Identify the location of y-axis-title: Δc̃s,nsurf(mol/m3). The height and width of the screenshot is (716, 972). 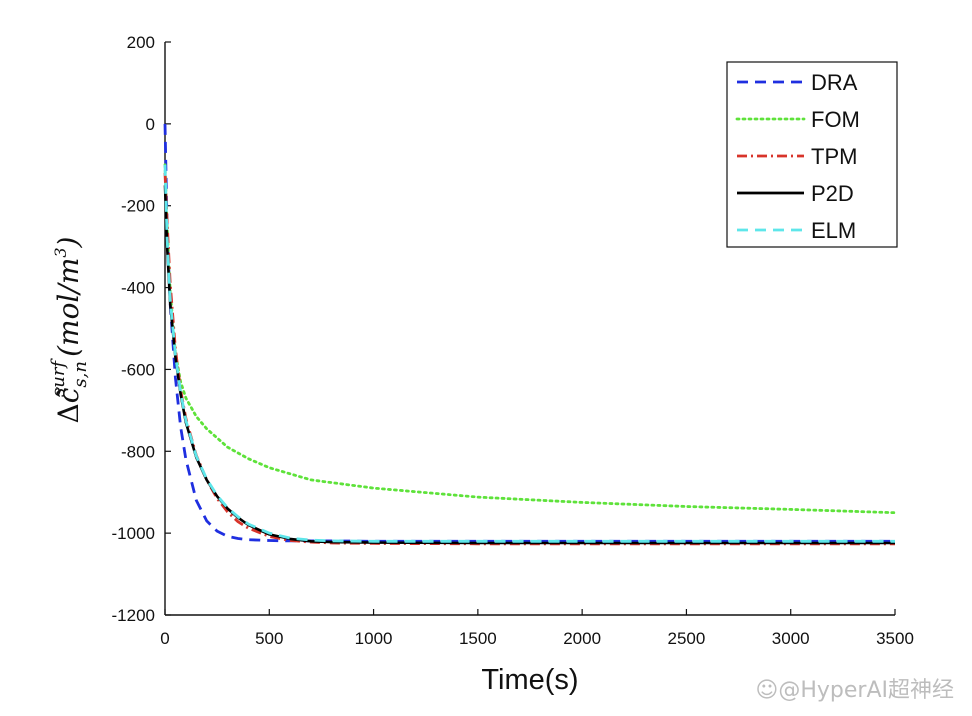
(69, 330).